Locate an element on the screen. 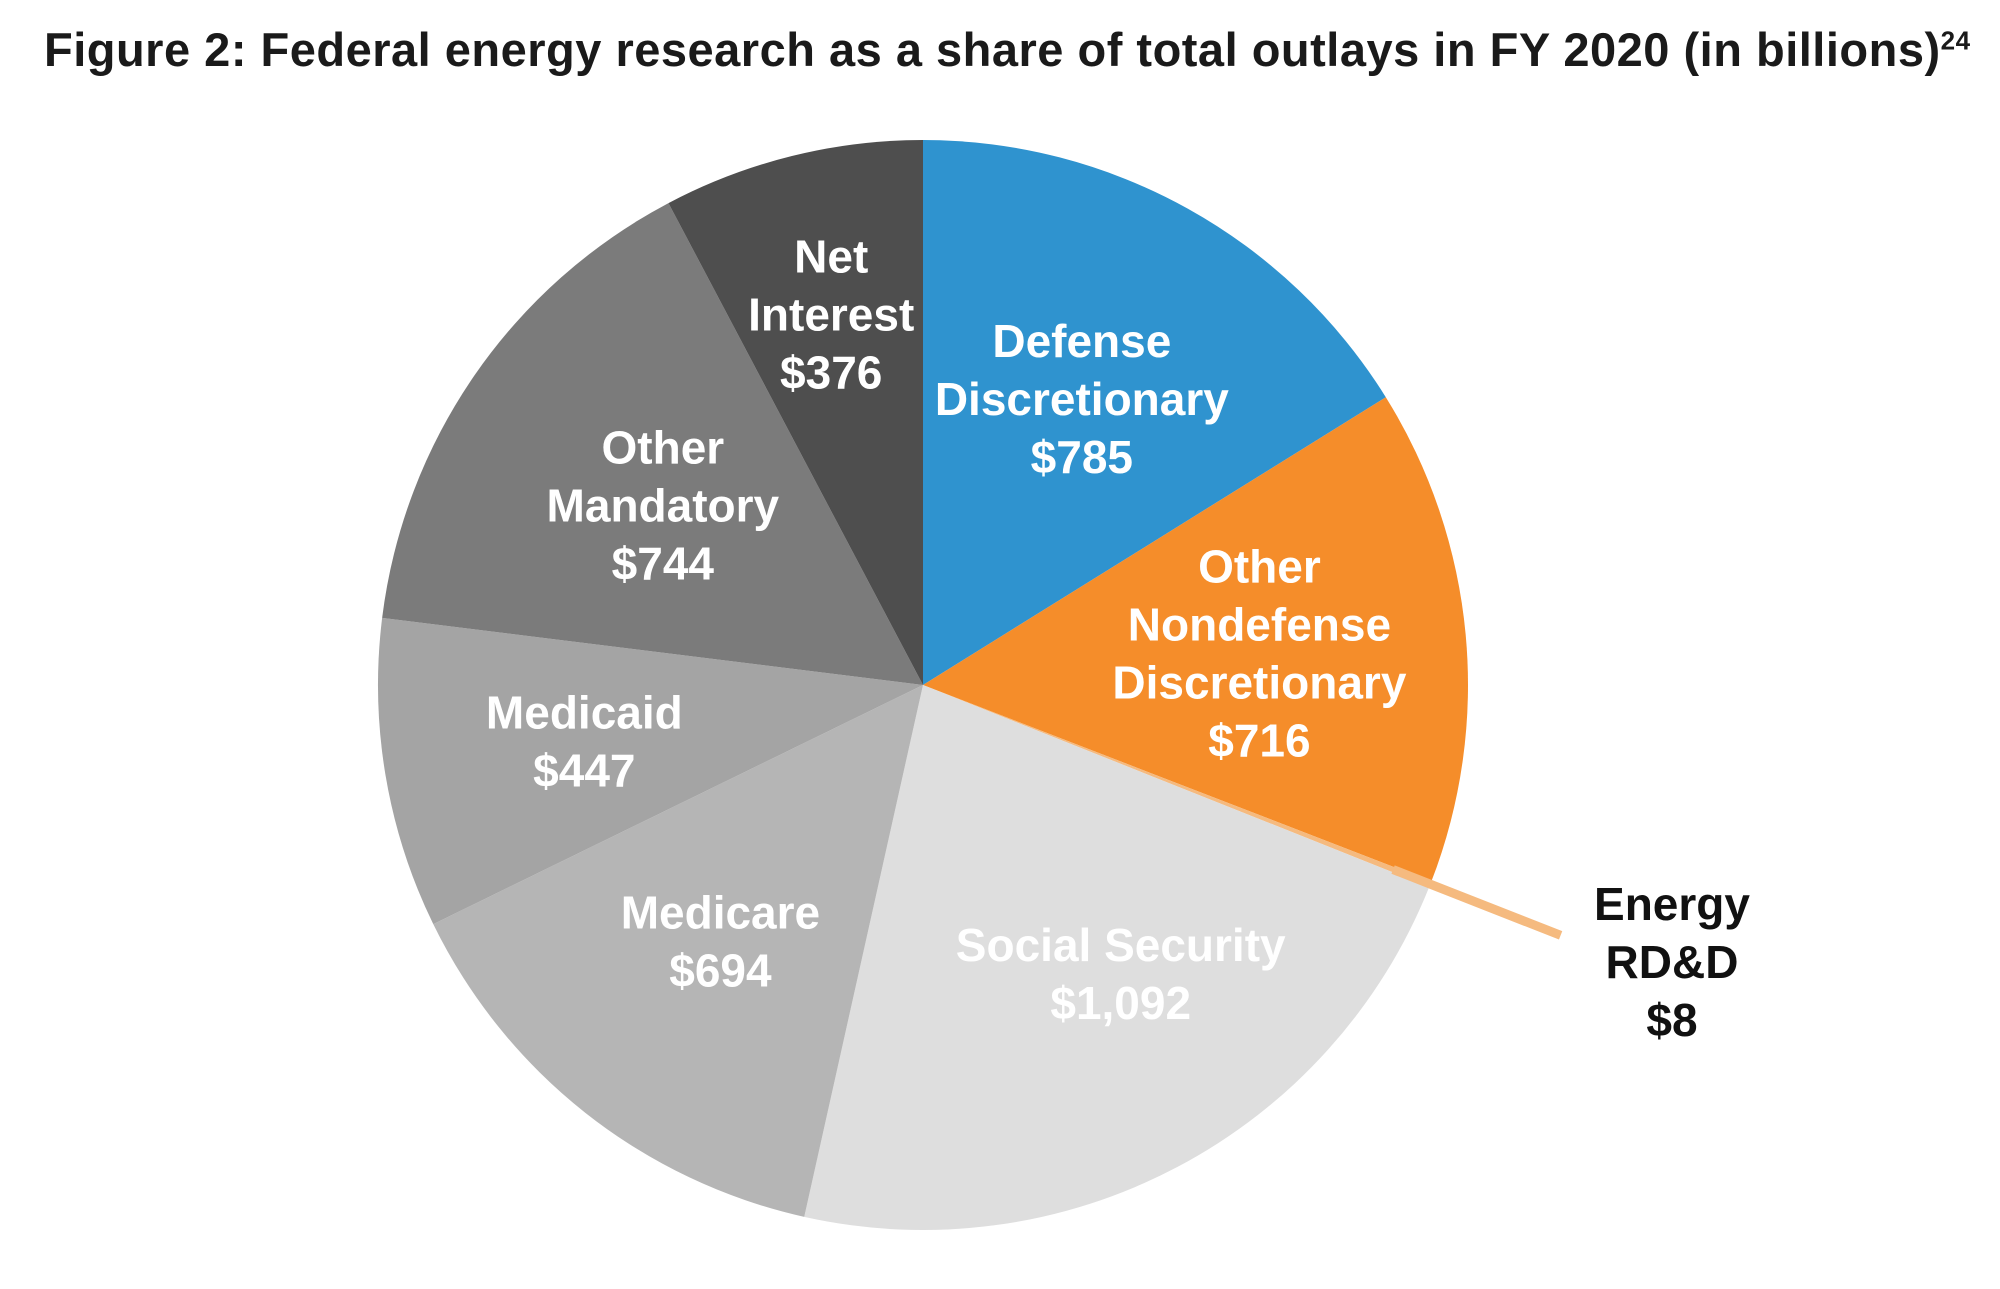 Image resolution: width=2000 pixels, height=1289 pixels. pie-slice-social-security is located at coordinates (1117, 957).